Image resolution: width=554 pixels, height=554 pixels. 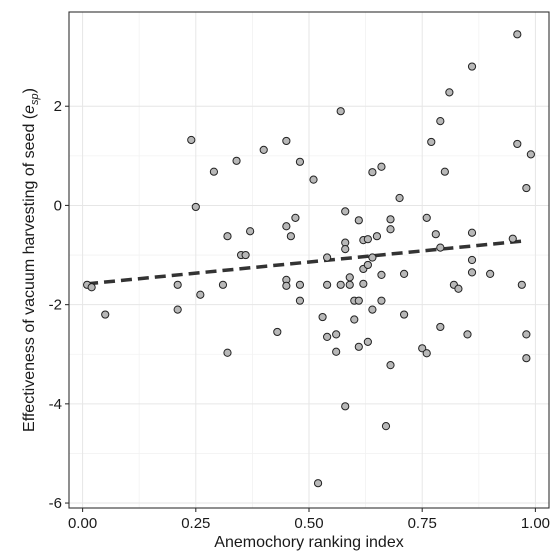 I want to click on y-tick-label: -6, so click(x=55, y=503).